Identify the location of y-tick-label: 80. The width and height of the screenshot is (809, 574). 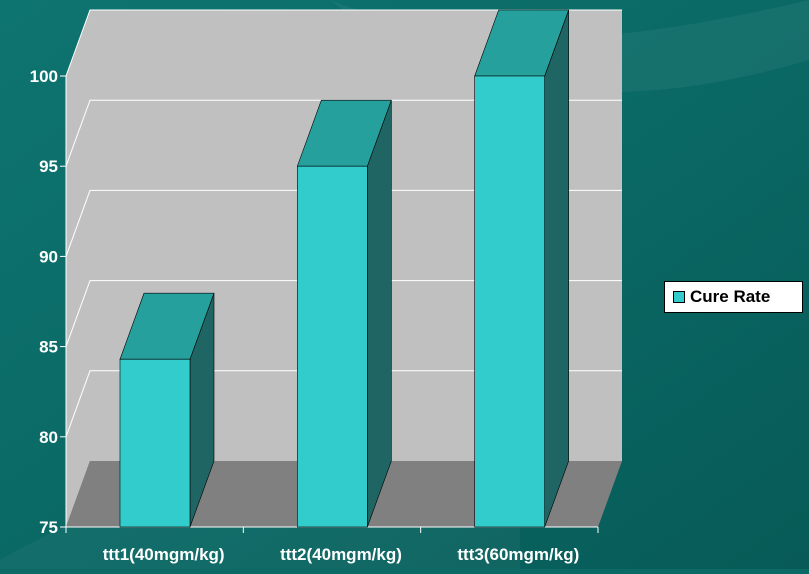
(48, 437).